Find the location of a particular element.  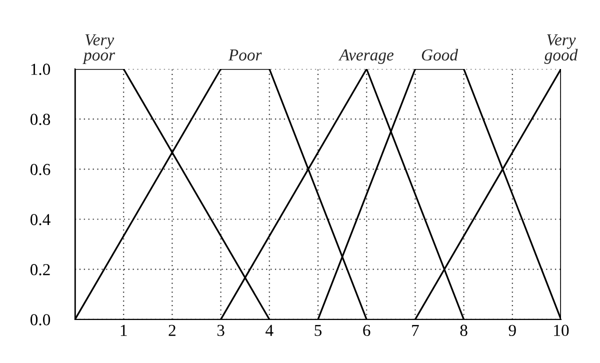

series-label: Very good is located at coordinates (561, 49).